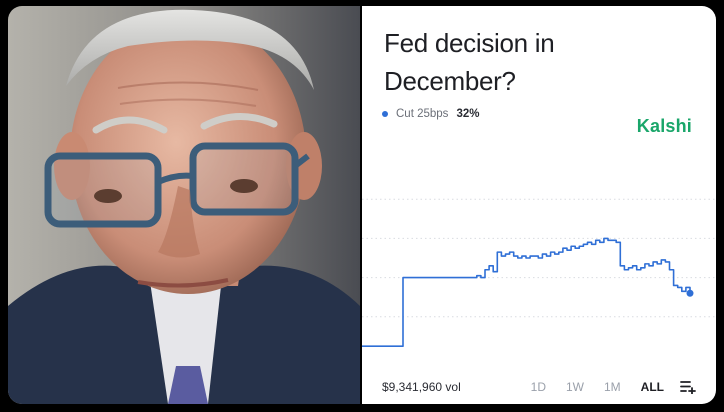 This screenshot has width=724, height=412. Describe the element at coordinates (469, 62) in the screenshot. I see `market-title: Fed decision in December?` at that location.